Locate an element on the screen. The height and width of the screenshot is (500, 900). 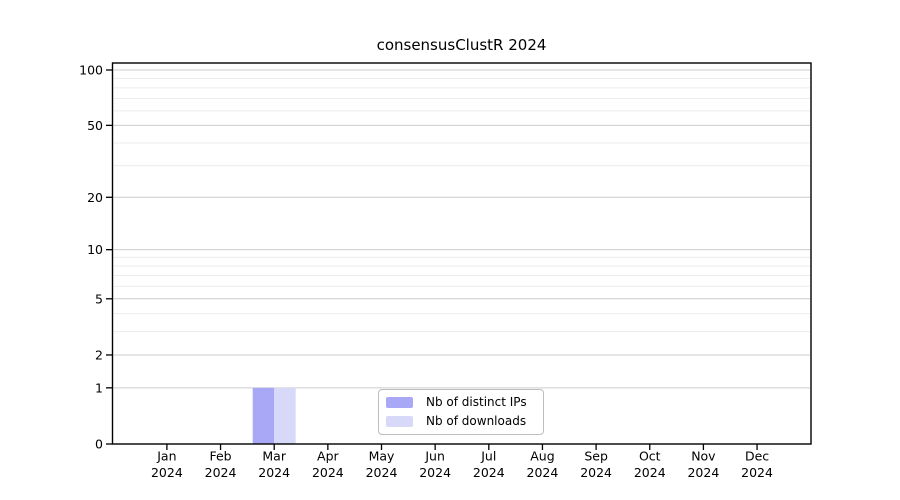
chart-title: consensusClustR 2024 is located at coordinates (461, 45).